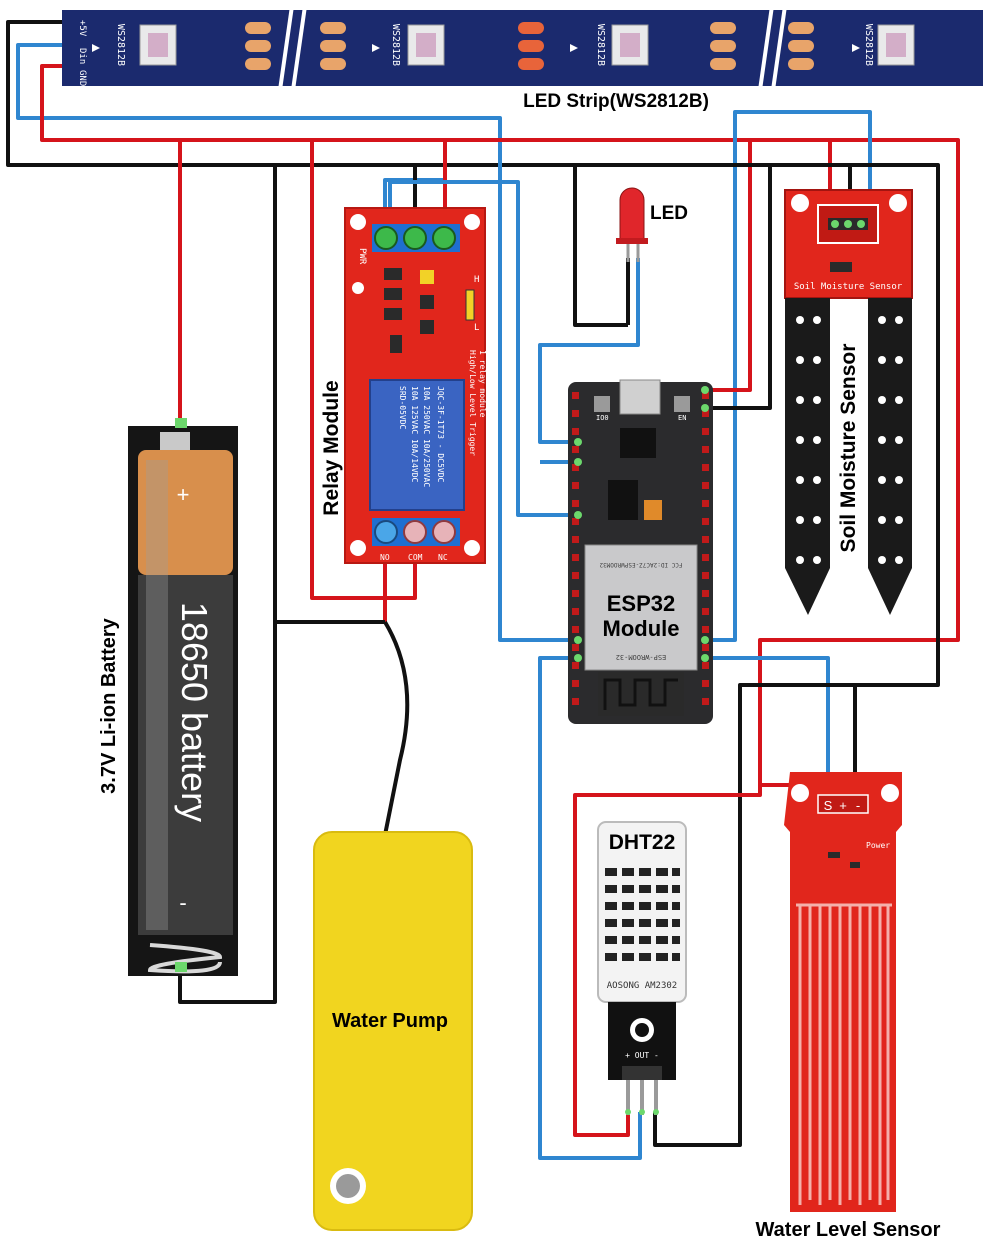  Describe the element at coordinates (109, 705) in the screenshot. I see `battery-label: 3.7V Li-ion Battery` at that location.